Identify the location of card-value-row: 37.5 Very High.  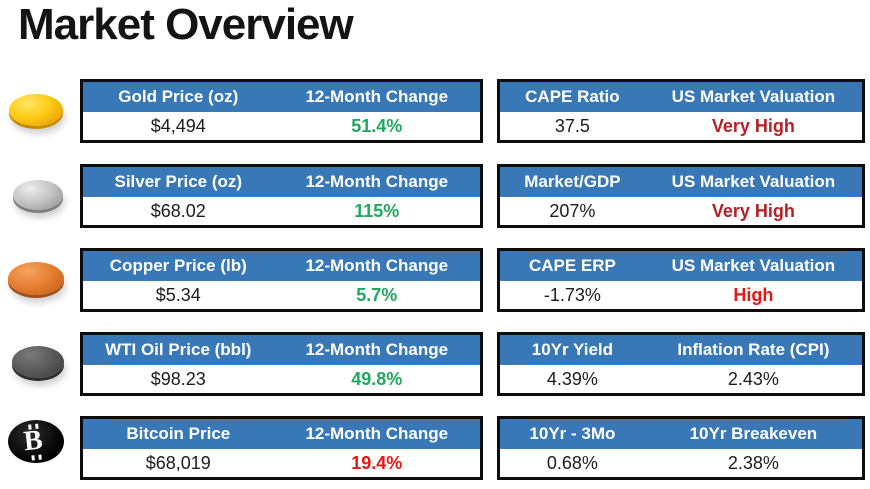
(681, 126).